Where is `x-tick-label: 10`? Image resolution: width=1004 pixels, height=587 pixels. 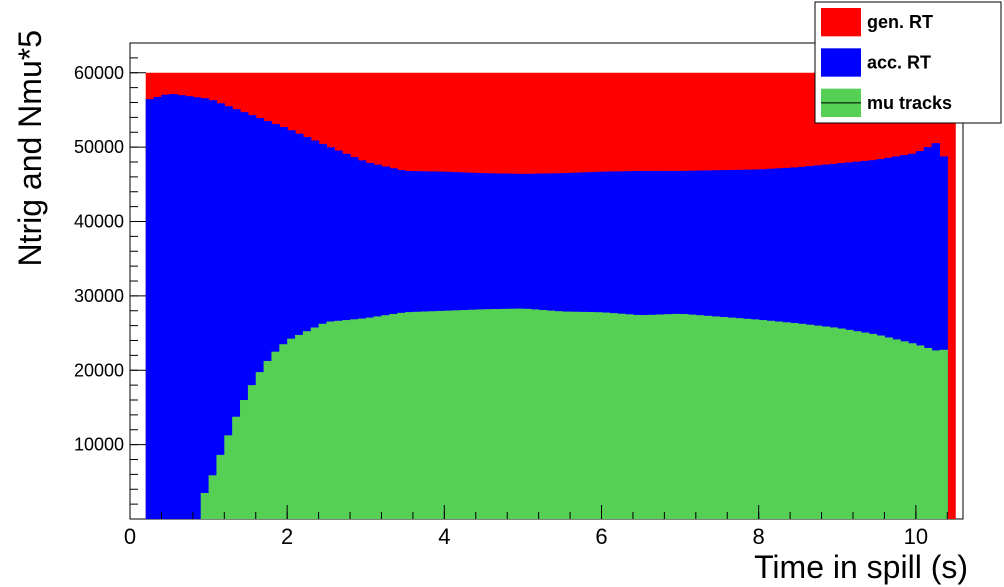
x-tick-label: 10 is located at coordinates (916, 536).